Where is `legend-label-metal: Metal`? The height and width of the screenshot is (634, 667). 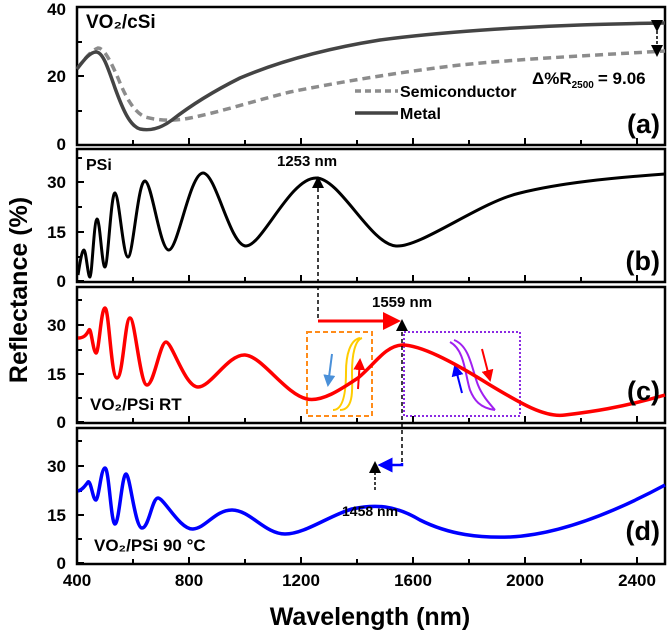
legend-label-metal: Metal is located at coordinates (420, 114).